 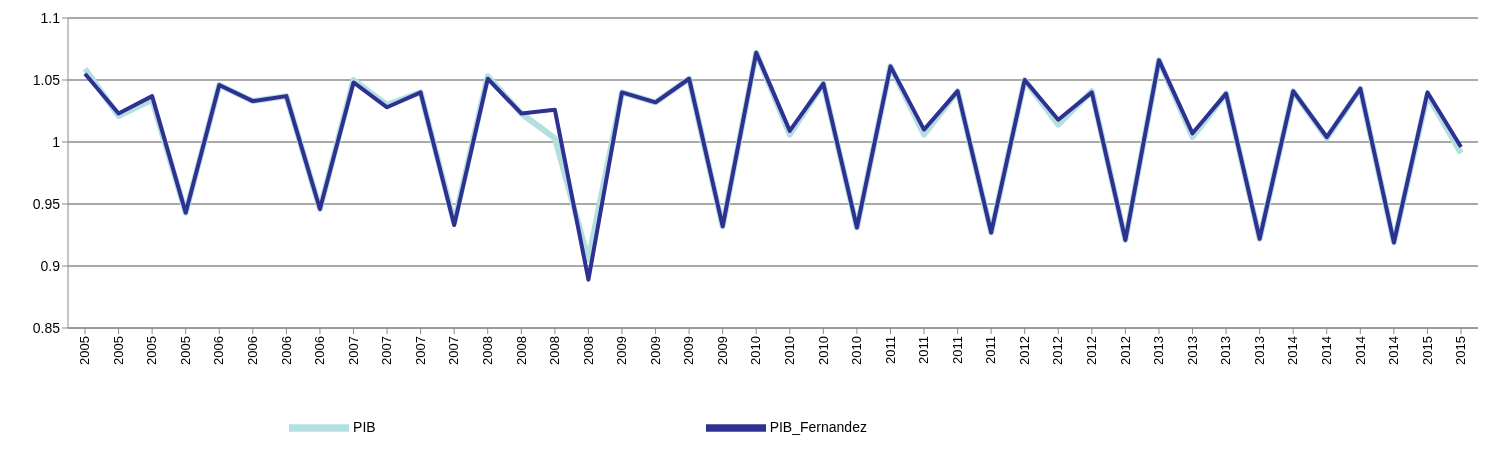 What do you see at coordinates (50, 265) in the screenshot?
I see `y-tick-label: 0.9` at bounding box center [50, 265].